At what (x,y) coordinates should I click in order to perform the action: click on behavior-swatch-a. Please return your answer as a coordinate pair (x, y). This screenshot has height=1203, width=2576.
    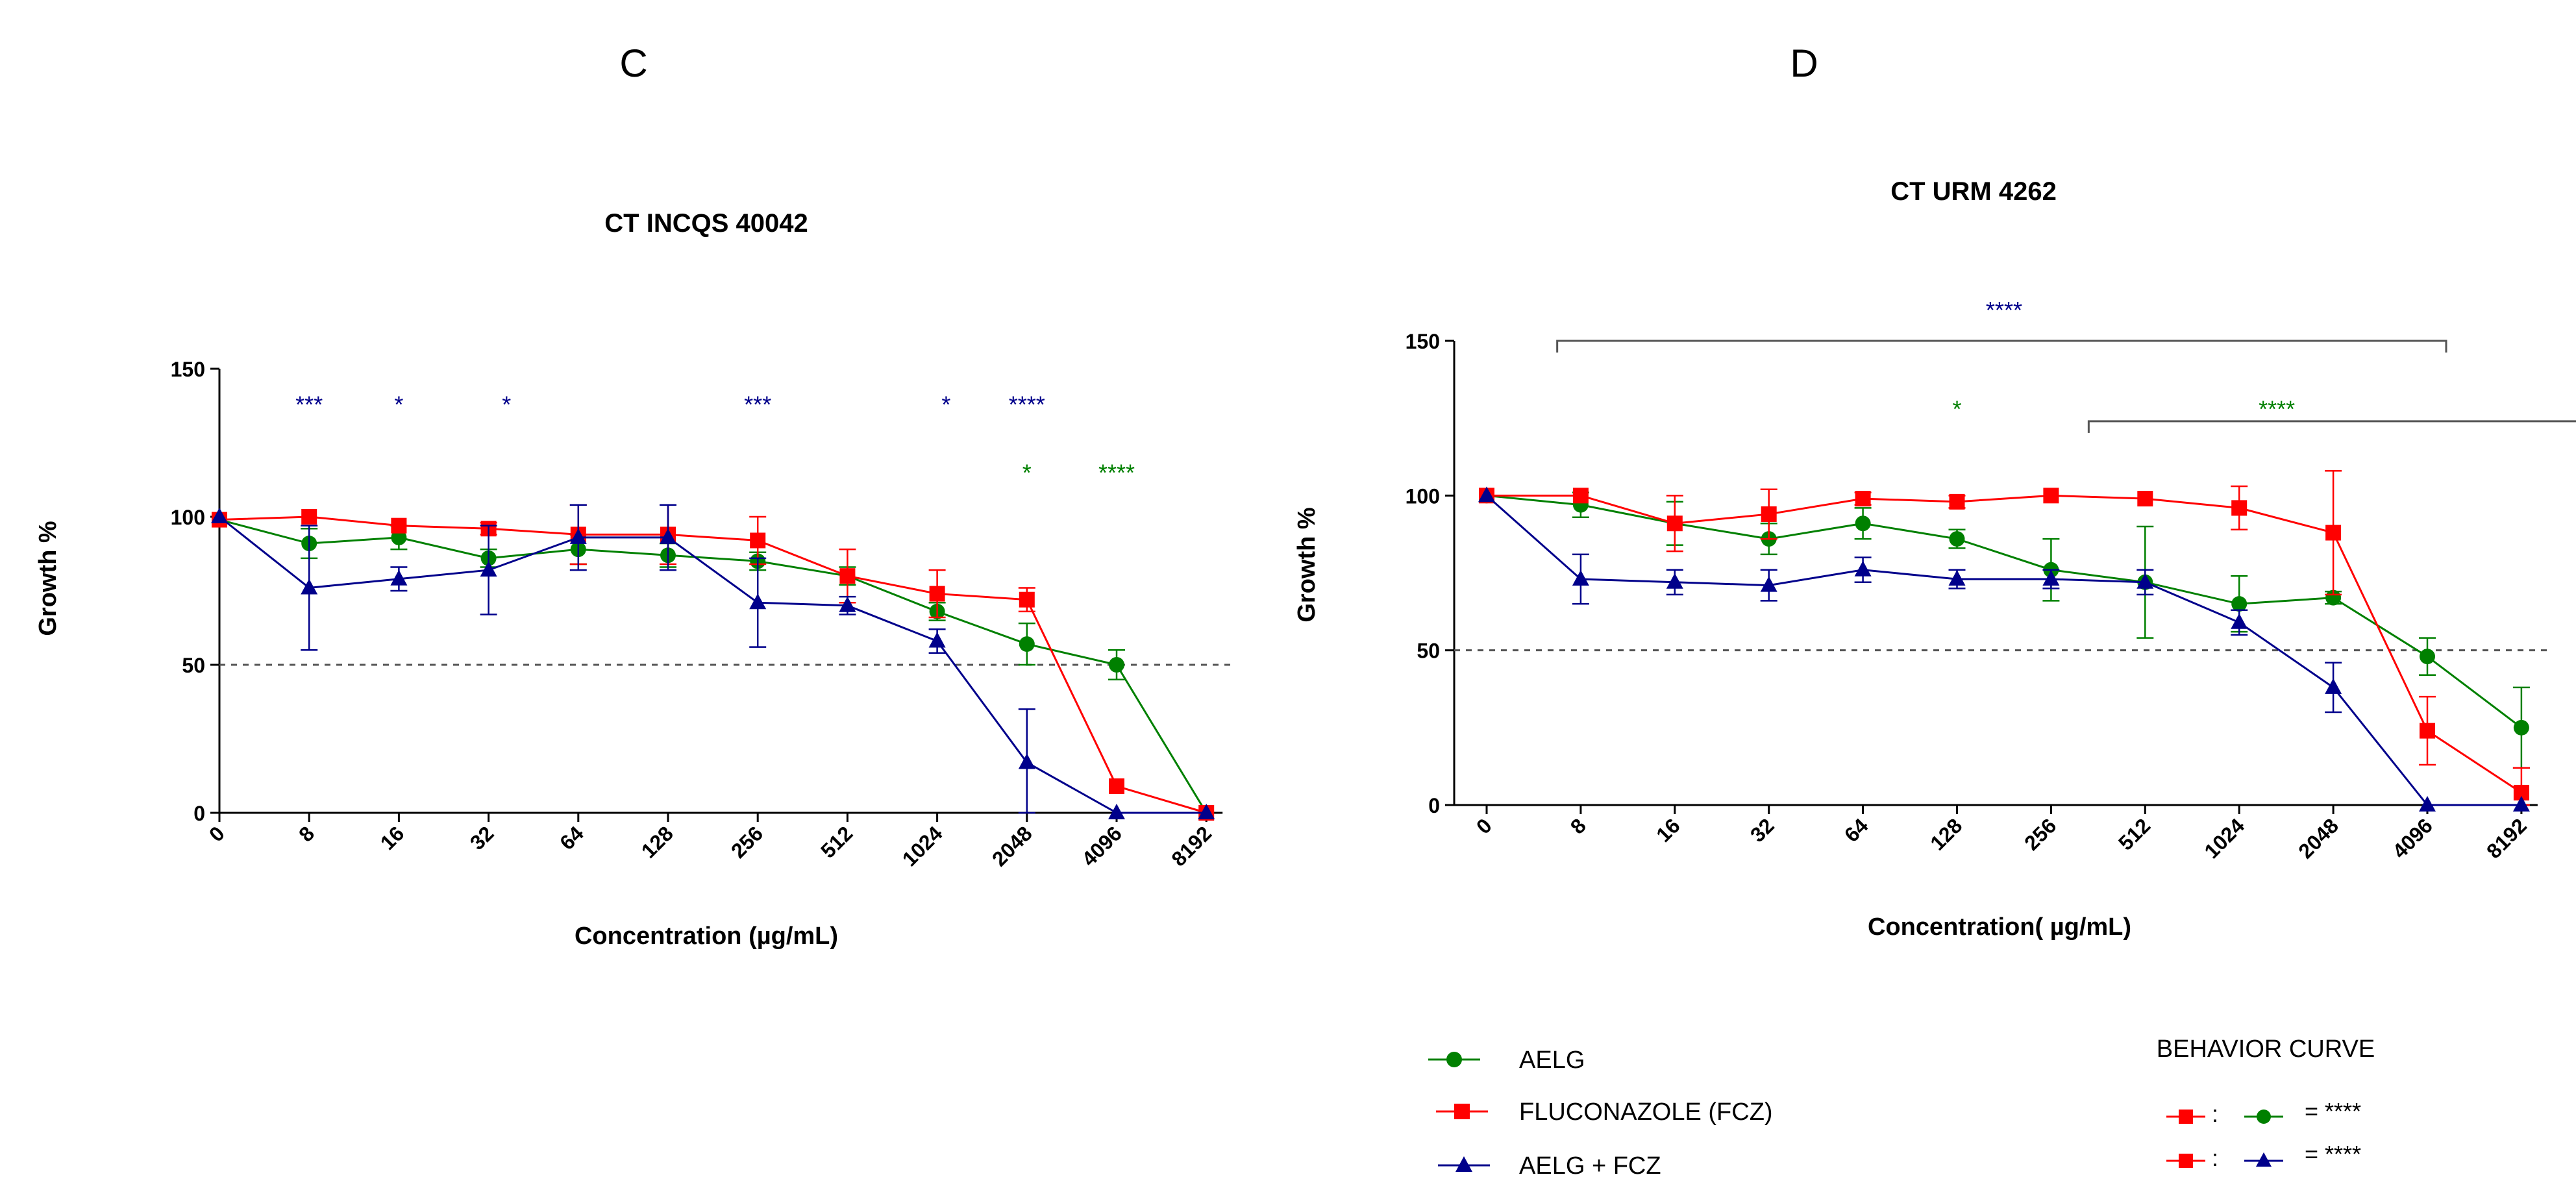
    Looking at the image, I should click on (2185, 1117).